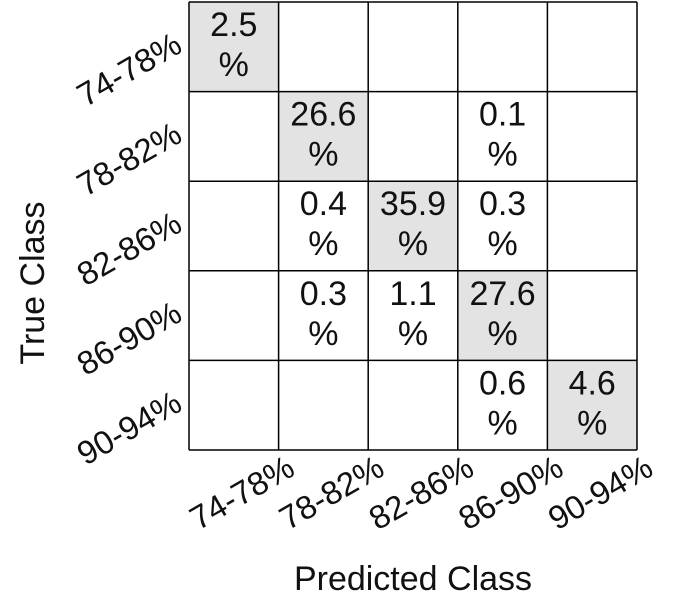 Image resolution: width=675 pixels, height=609 pixels. I want to click on y-tick-label: 82-86%, so click(128, 248).